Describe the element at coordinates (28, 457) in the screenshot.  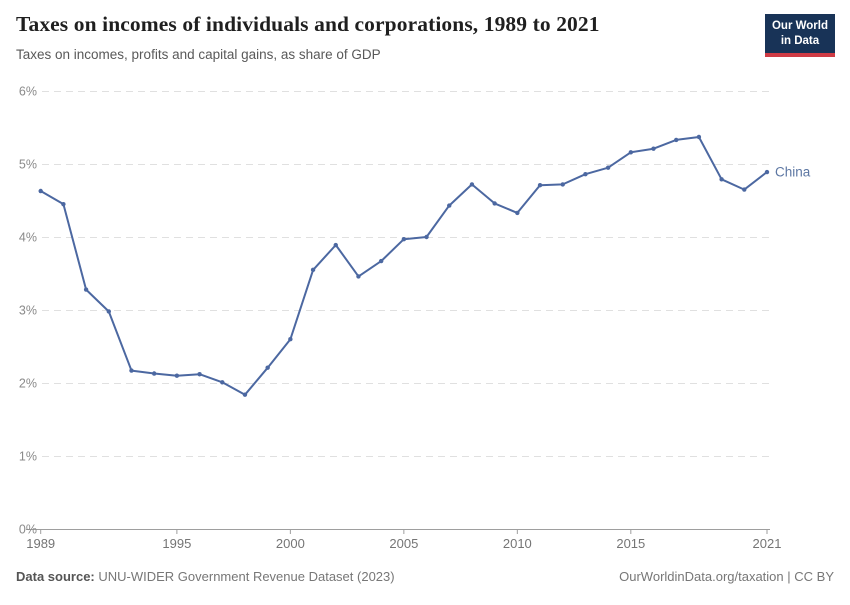
I see `y-tick-label: 1%` at that location.